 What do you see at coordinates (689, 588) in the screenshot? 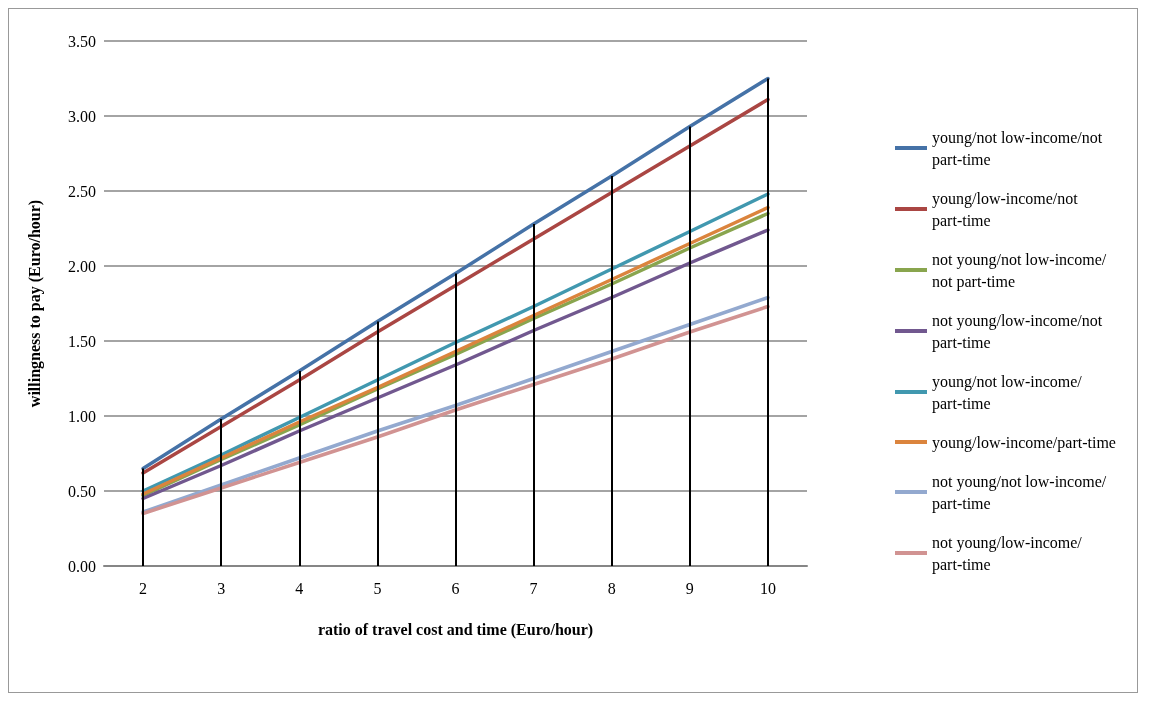
I see `x-tick-label: 9` at bounding box center [689, 588].